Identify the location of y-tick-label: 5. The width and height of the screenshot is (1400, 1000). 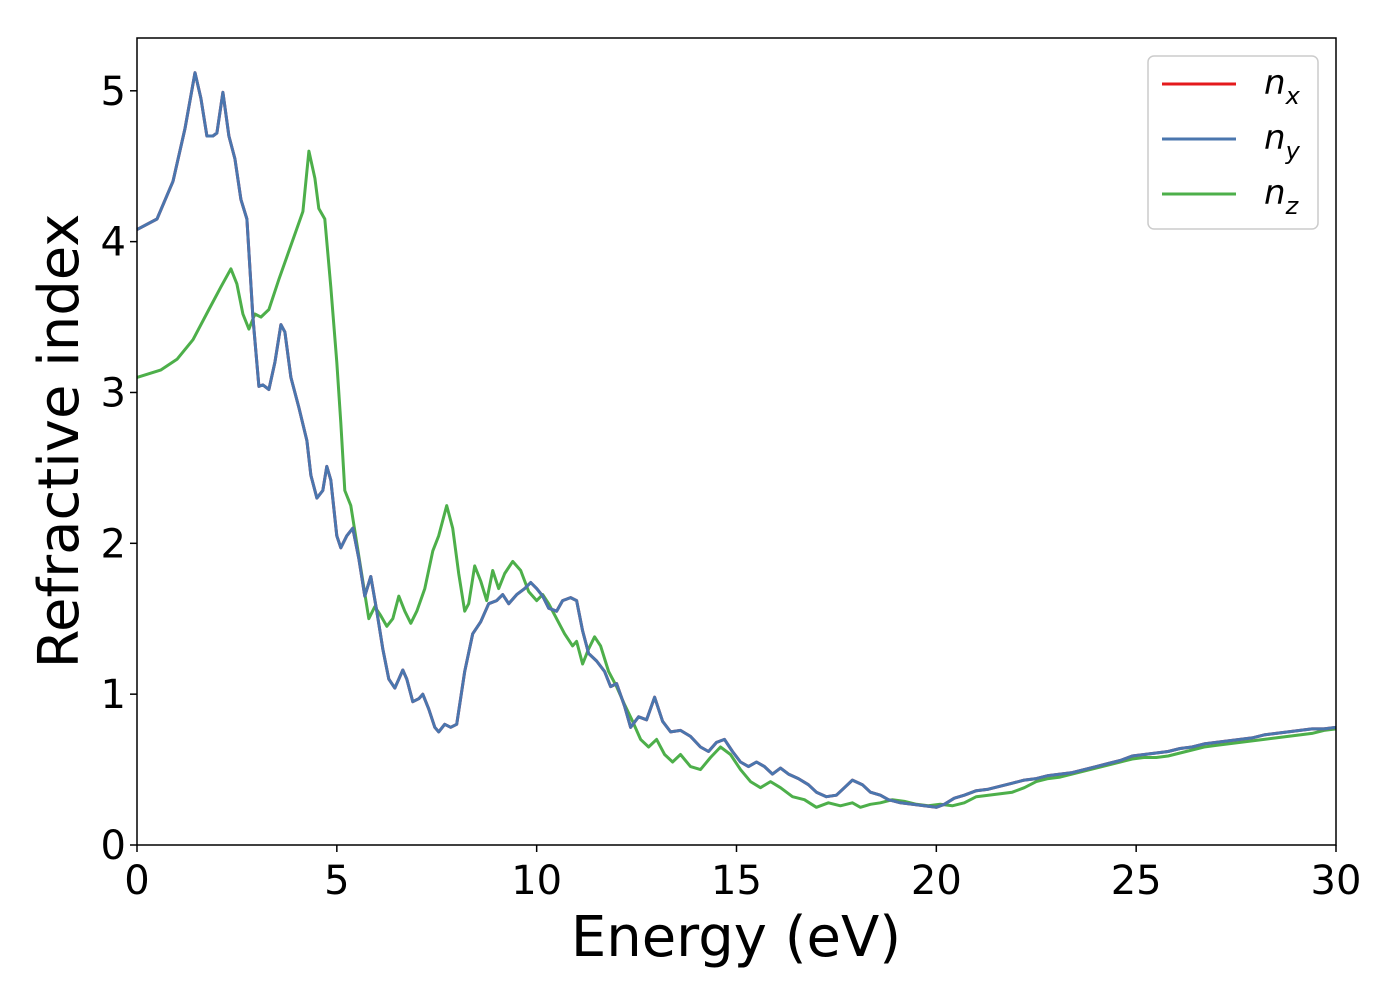
(113, 92).